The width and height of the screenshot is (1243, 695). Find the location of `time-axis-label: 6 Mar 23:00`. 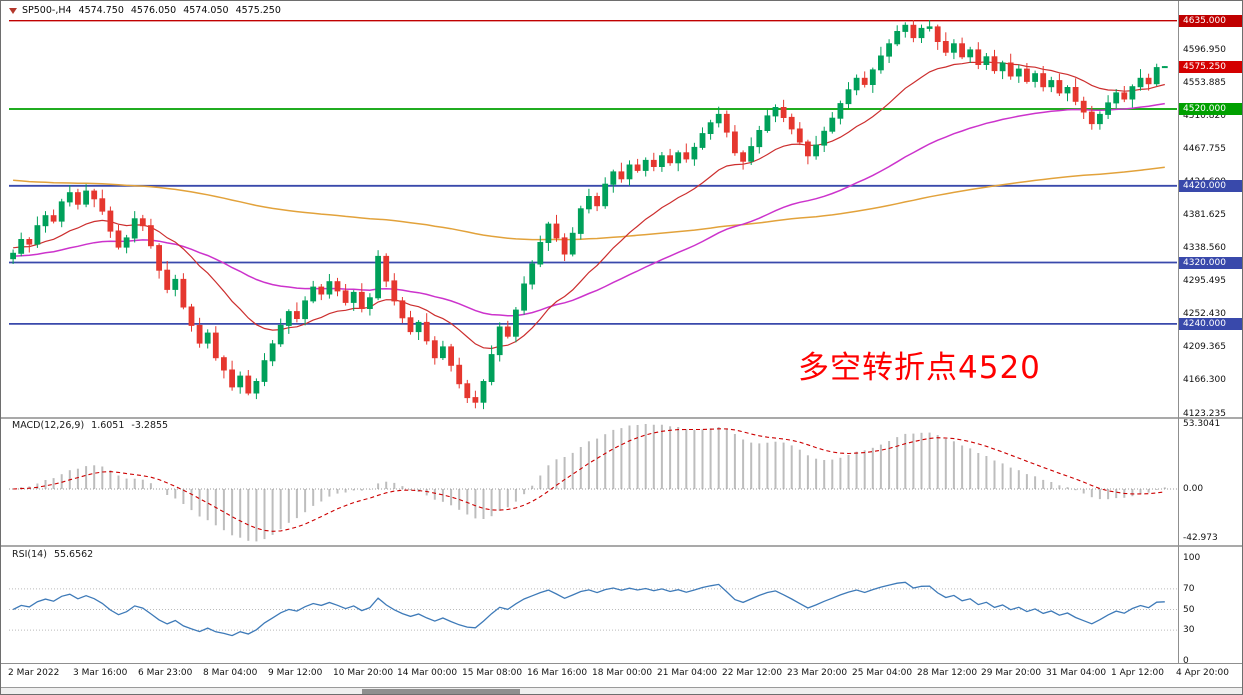

time-axis-label: 6 Mar 23:00 is located at coordinates (165, 673).